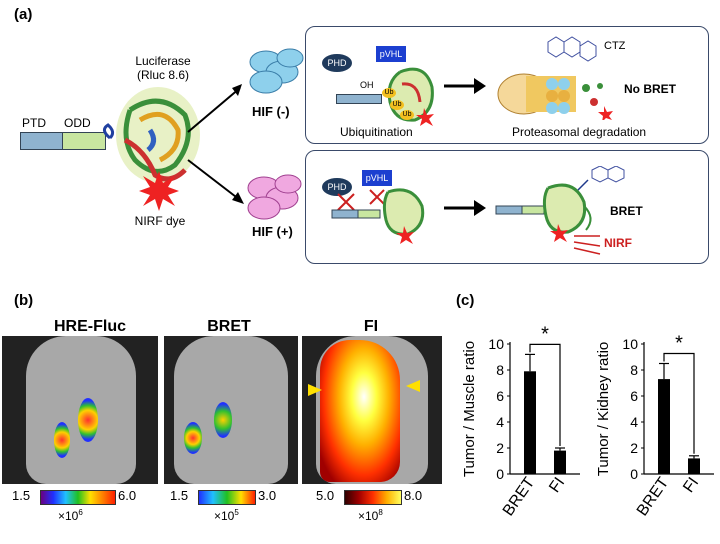 This screenshot has width=720, height=544. I want to click on hif-negative-cells-icon, so click(276, 71).